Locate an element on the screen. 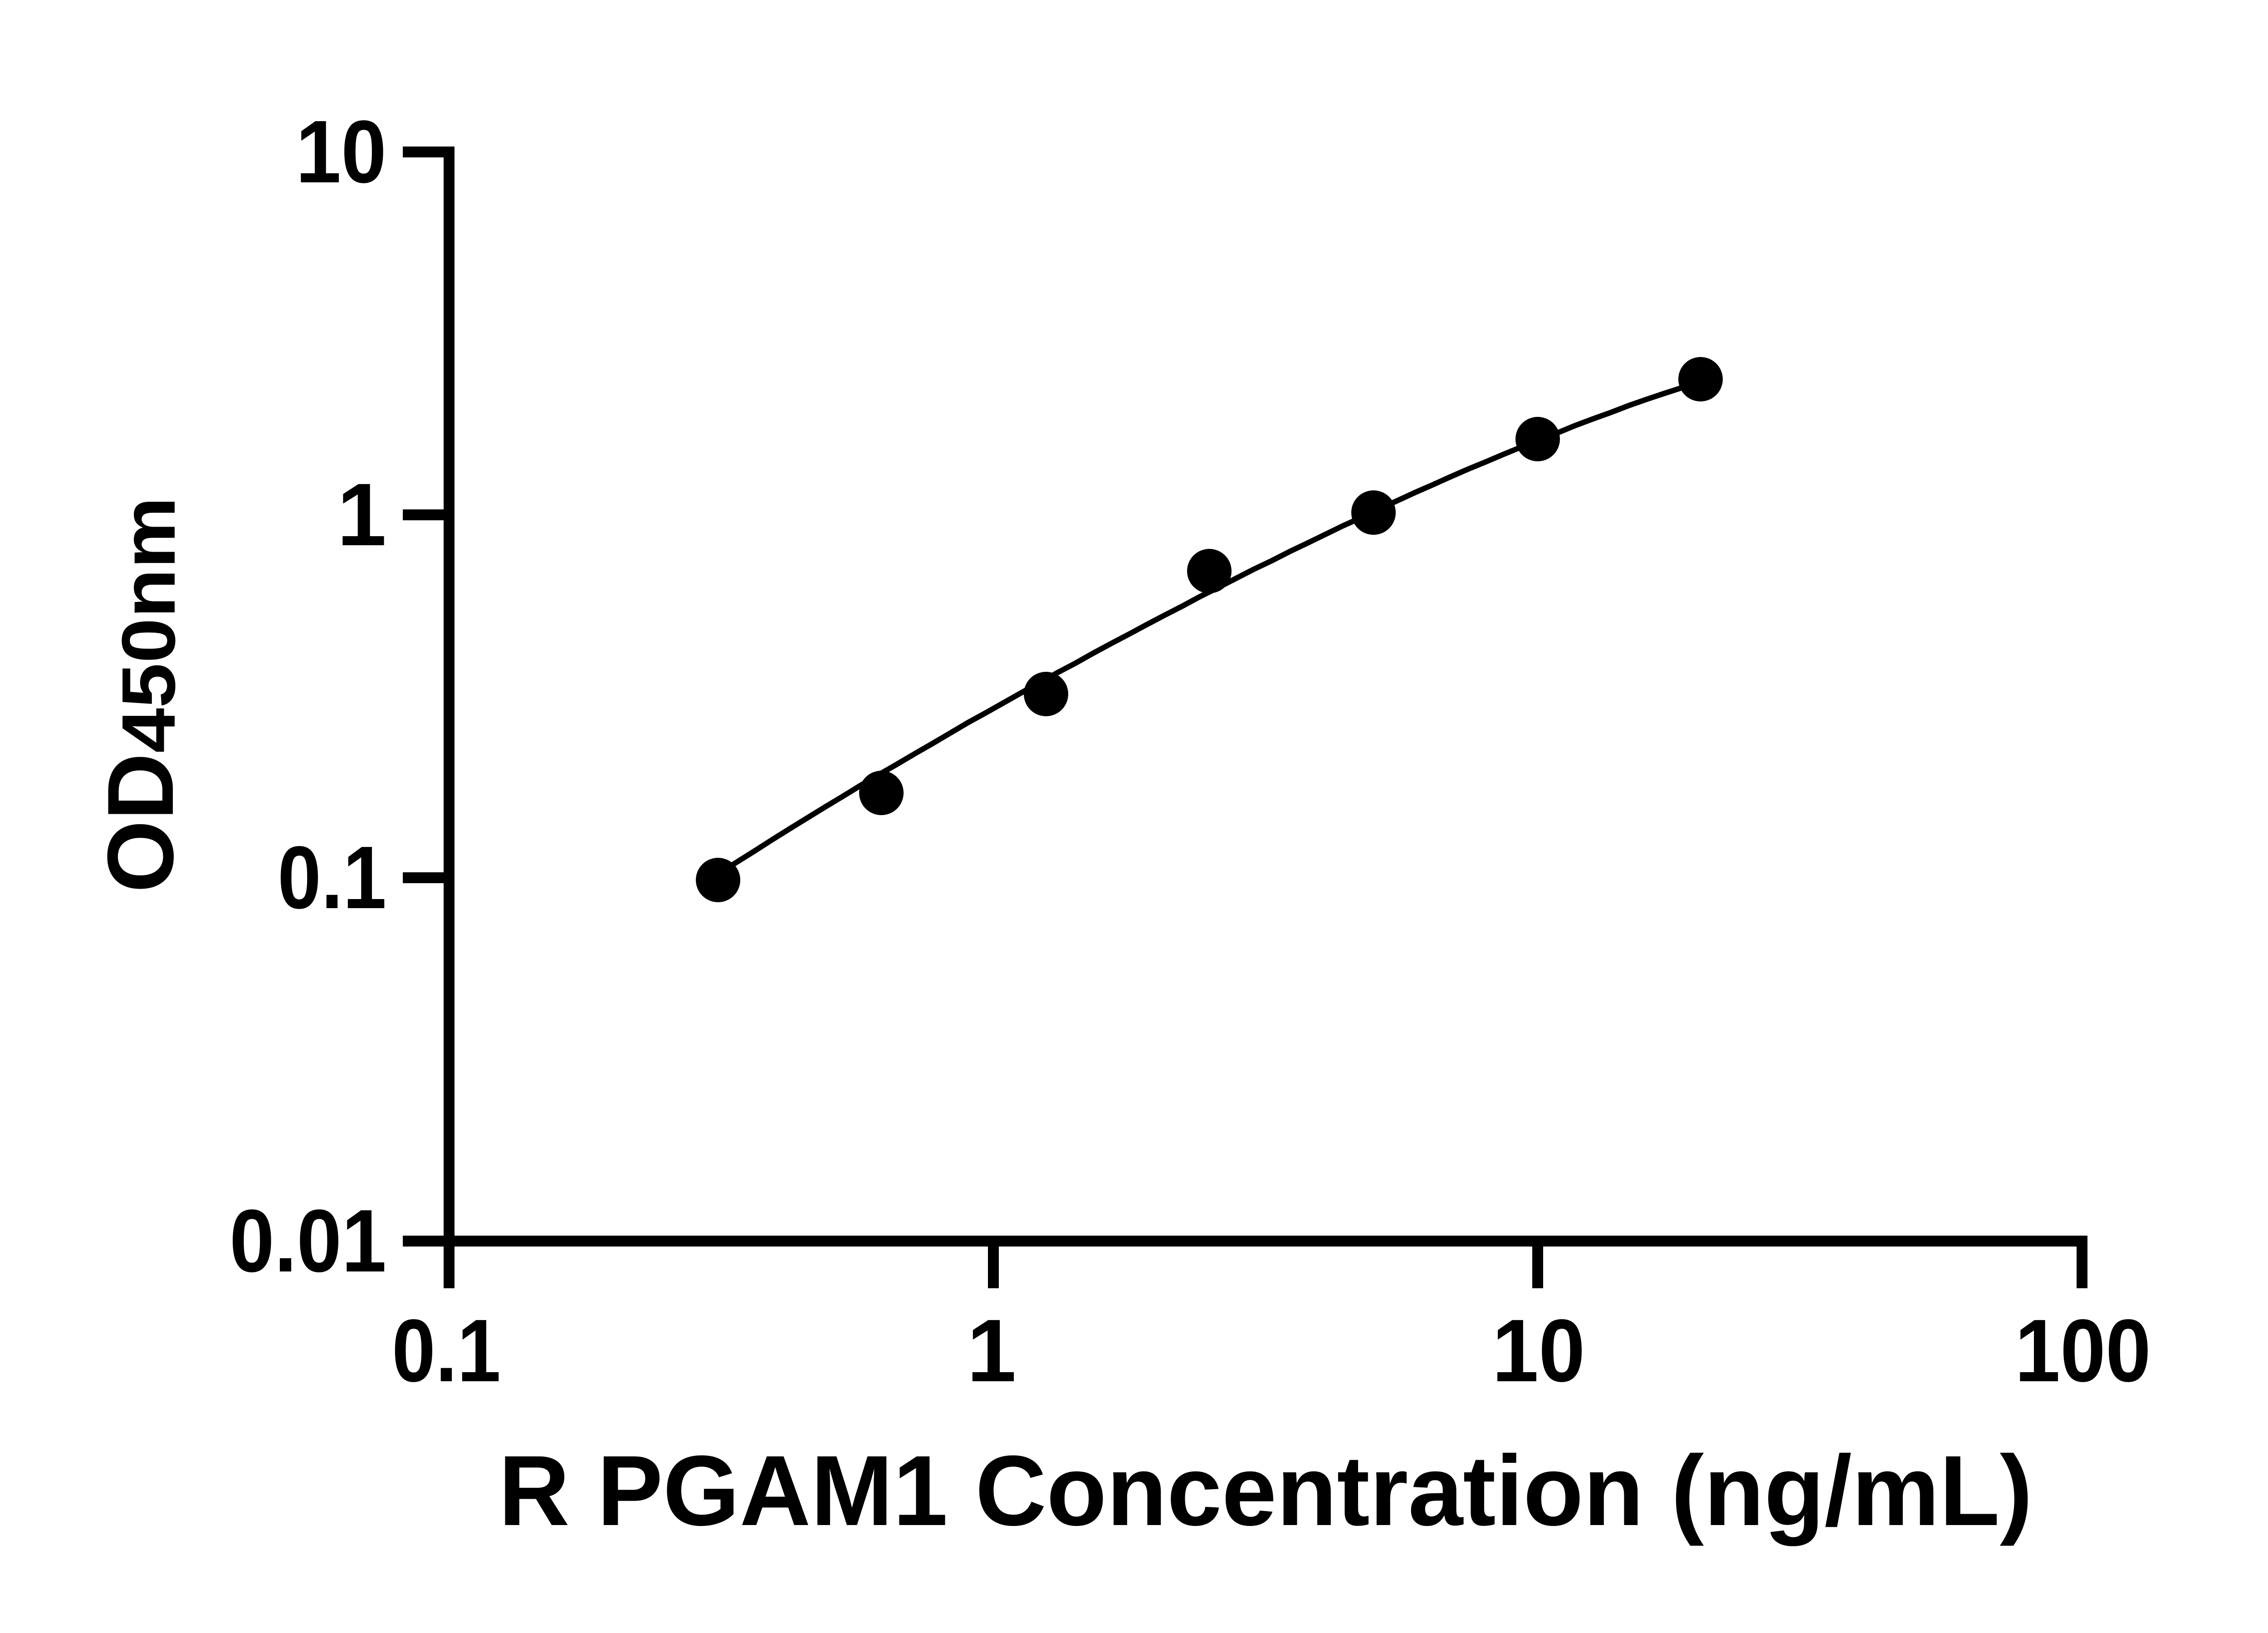 This screenshot has height=1633, width=2268. svg-text: 100 is located at coordinates (2083, 1350).